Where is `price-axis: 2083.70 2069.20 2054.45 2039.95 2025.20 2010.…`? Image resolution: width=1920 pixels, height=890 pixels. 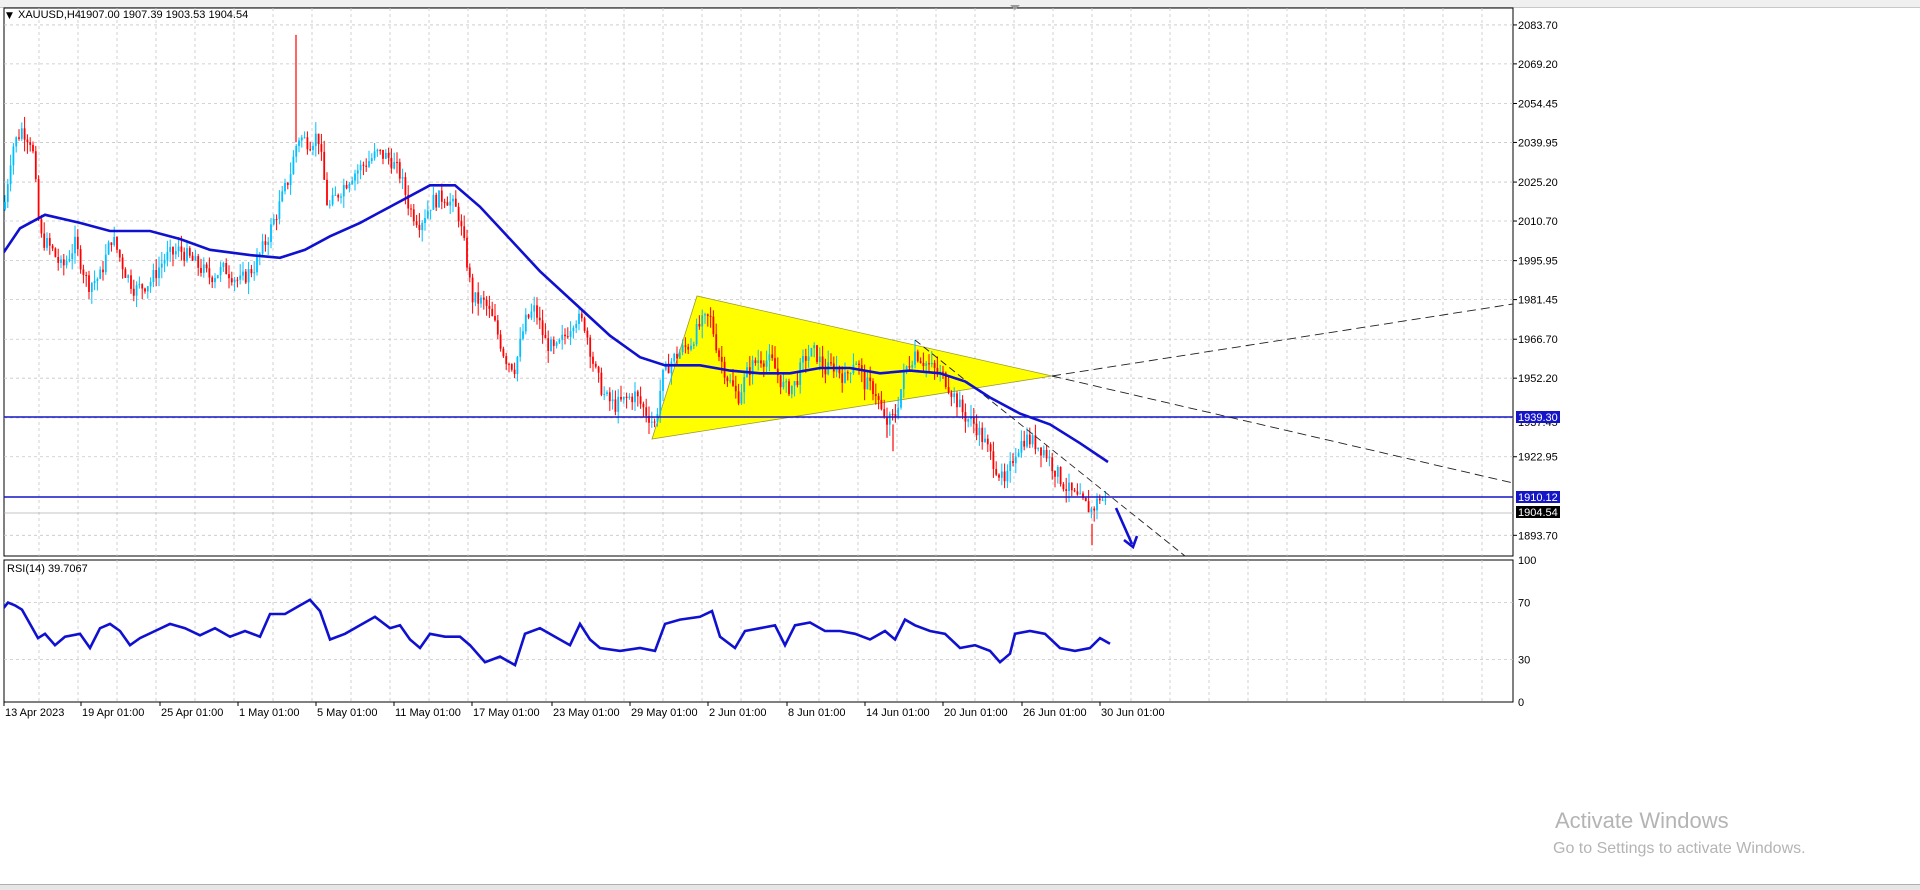 price-axis: 2083.70 2069.20 2054.45 2039.95 2025.20 2010.… is located at coordinates (1535, 281).